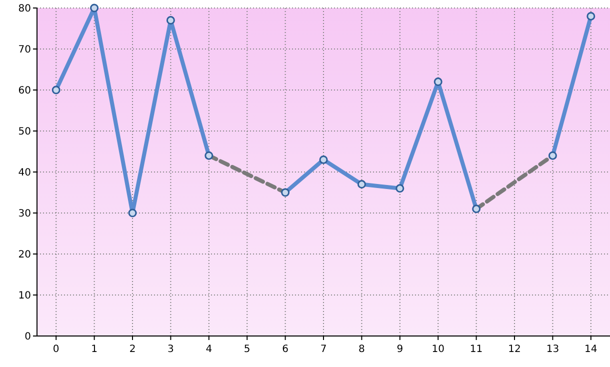  What do you see at coordinates (24, 91) in the screenshot?
I see `y-tick-label: 60` at bounding box center [24, 91].